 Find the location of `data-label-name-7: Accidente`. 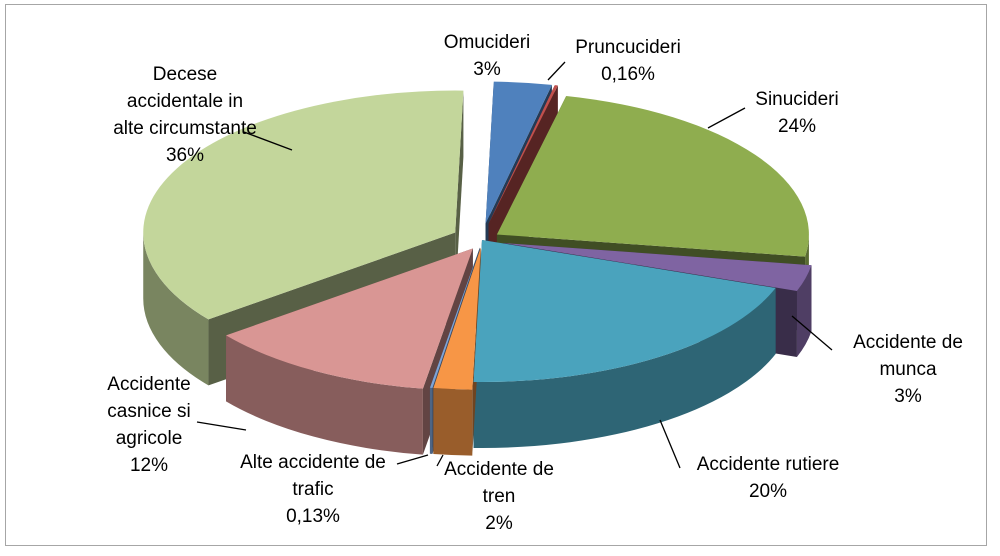

data-label-name-7: Accidente is located at coordinates (148, 384).